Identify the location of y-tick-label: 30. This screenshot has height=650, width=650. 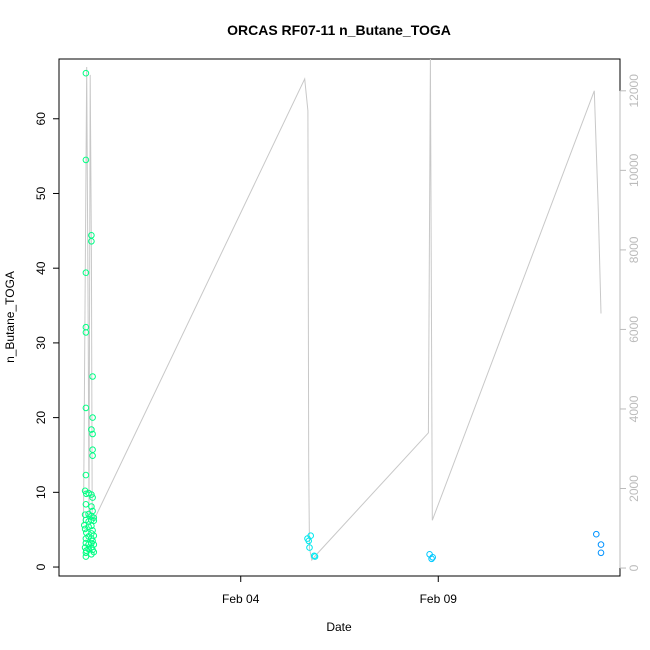
(41, 343).